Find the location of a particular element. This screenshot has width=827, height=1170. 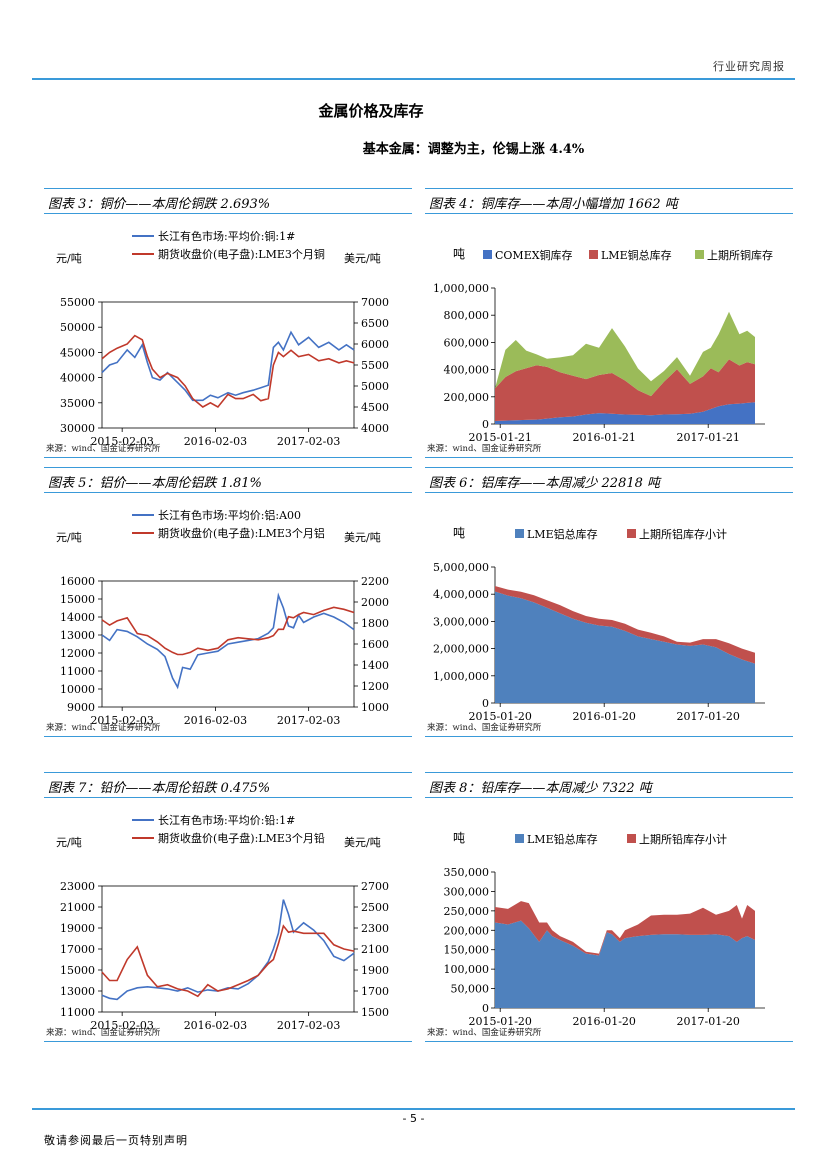

right-tick-label: 5000 is located at coordinates (375, 386).